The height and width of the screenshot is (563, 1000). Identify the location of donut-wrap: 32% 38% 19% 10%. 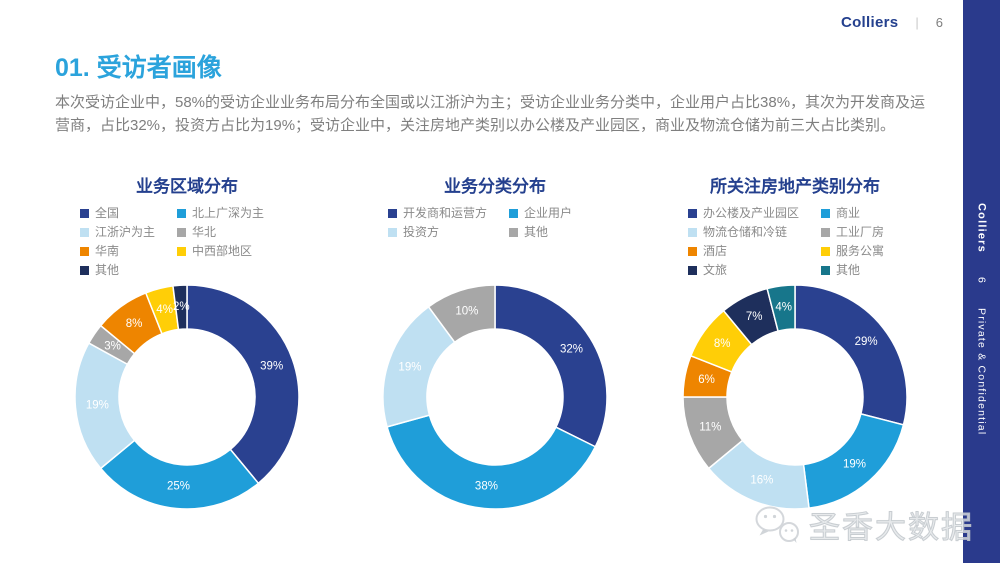
(495, 397).